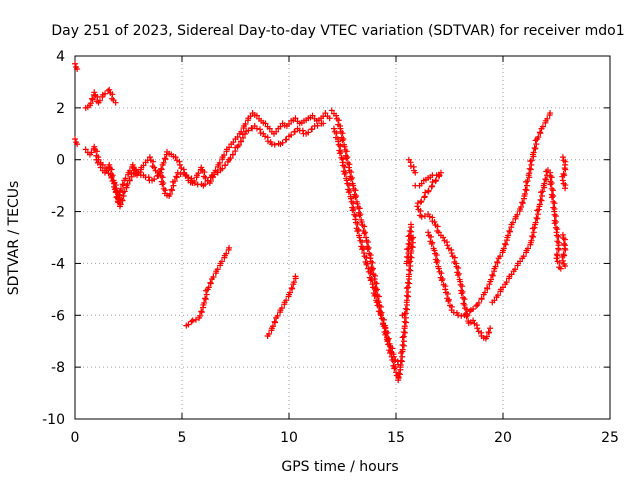  What do you see at coordinates (453, 255) in the screenshot?
I see `series-mid-flat` at bounding box center [453, 255].